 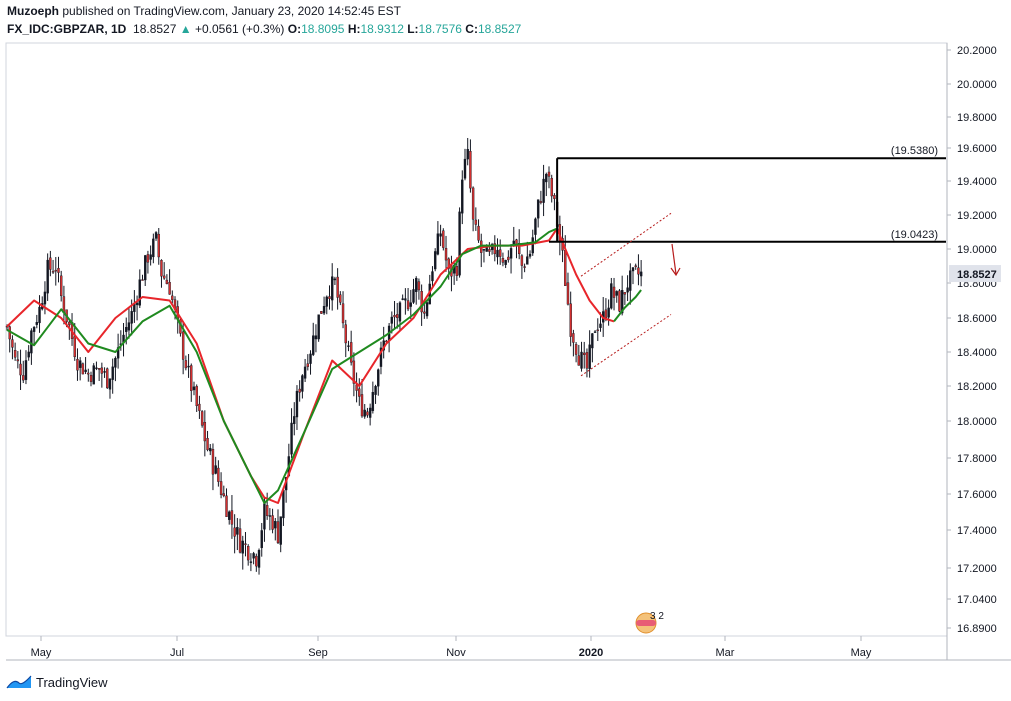 I want to click on price-tick-label: 19.8000, so click(x=977, y=118).